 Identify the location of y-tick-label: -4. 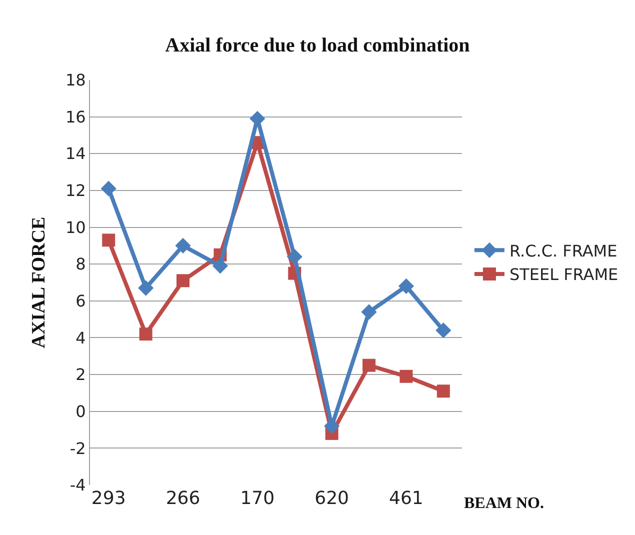
(78, 485).